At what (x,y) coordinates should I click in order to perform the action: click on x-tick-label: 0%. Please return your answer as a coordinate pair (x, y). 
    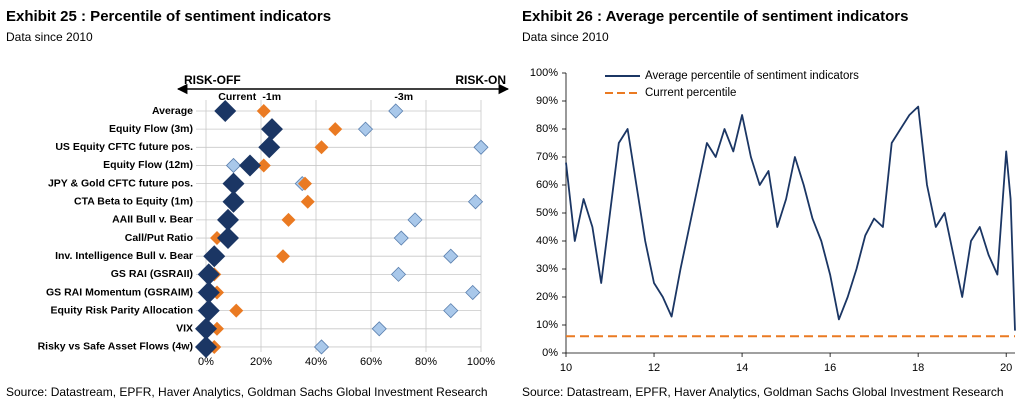
    Looking at the image, I should click on (206, 362).